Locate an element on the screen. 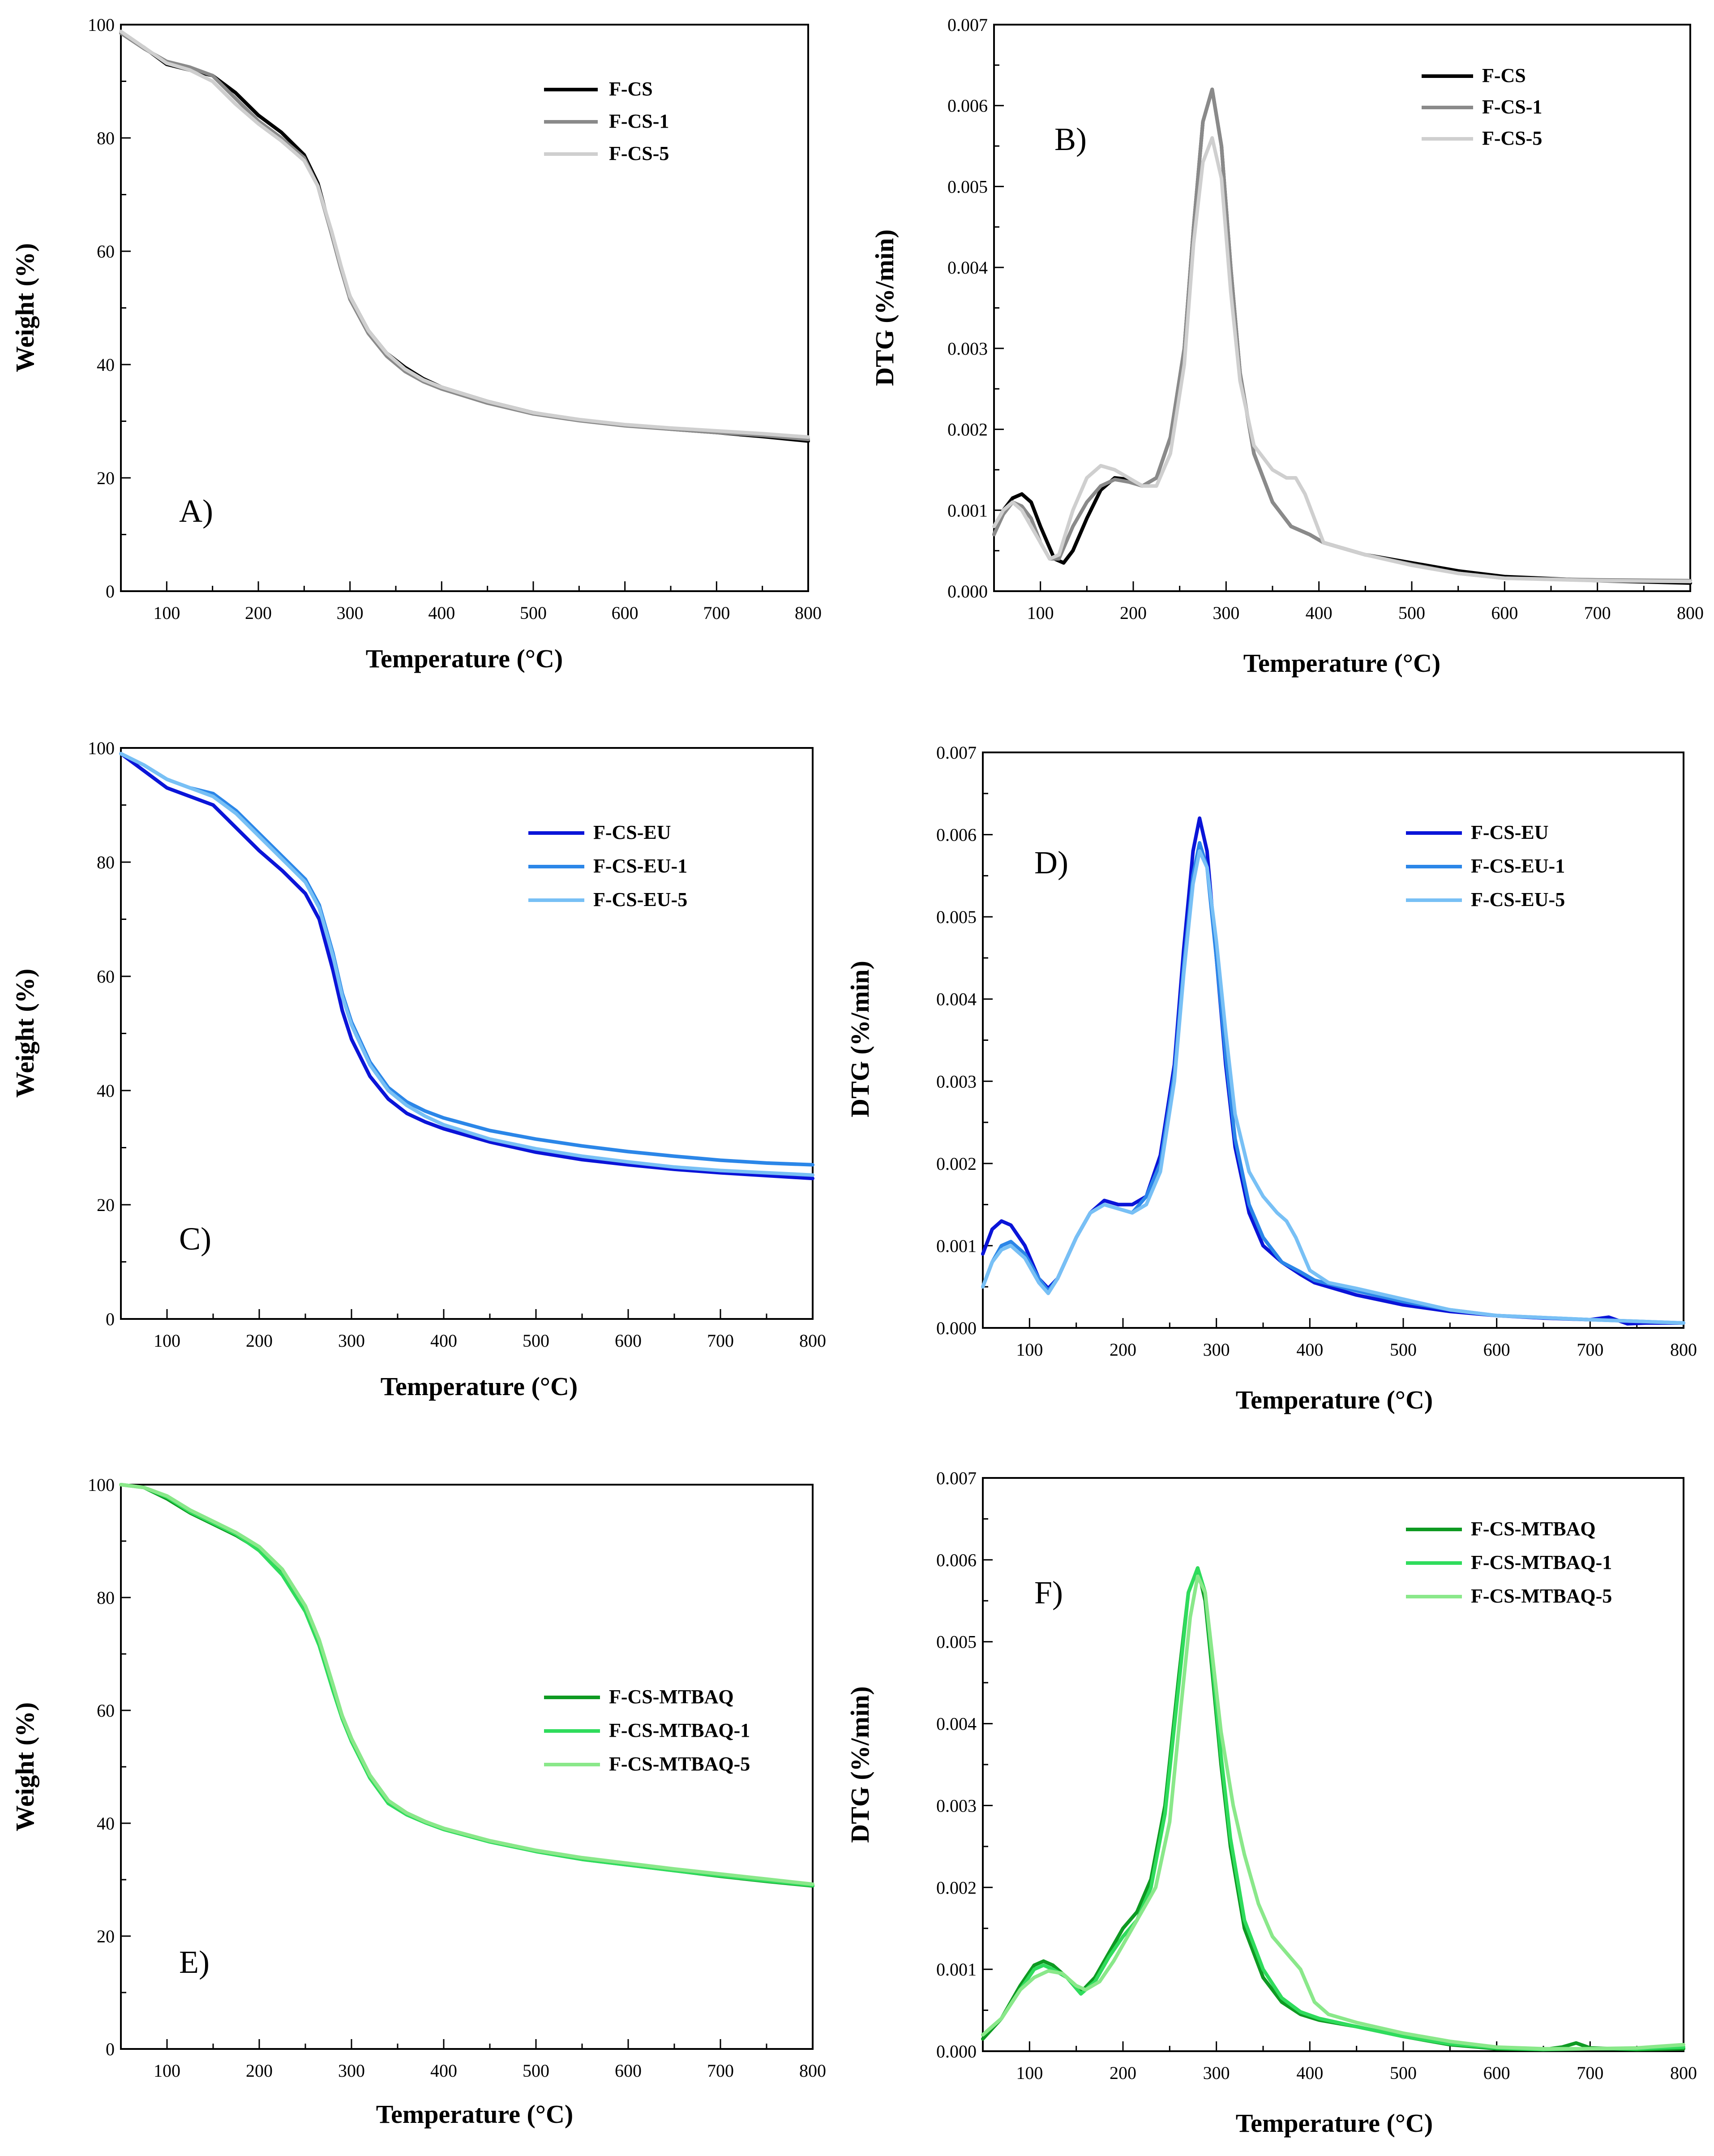  y-tick-label: 20 is located at coordinates (106, 478).